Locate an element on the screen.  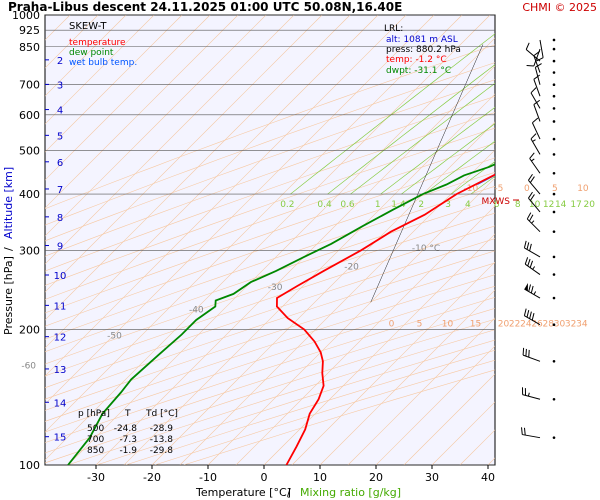
lrl-press: press: 880.2 hPa is located at coordinates (423, 50).